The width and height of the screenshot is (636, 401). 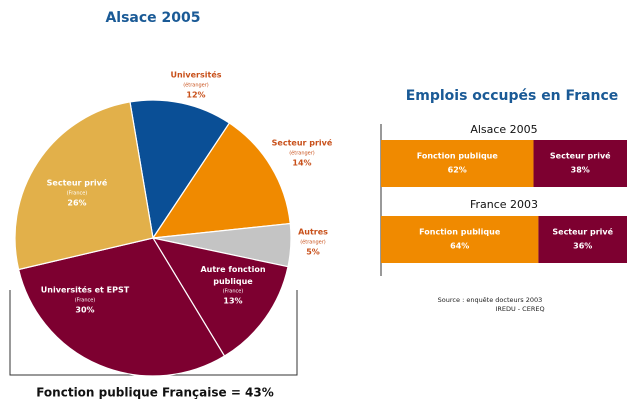 I want to click on bar-title: Emplois occupés en France, so click(x=512, y=96).